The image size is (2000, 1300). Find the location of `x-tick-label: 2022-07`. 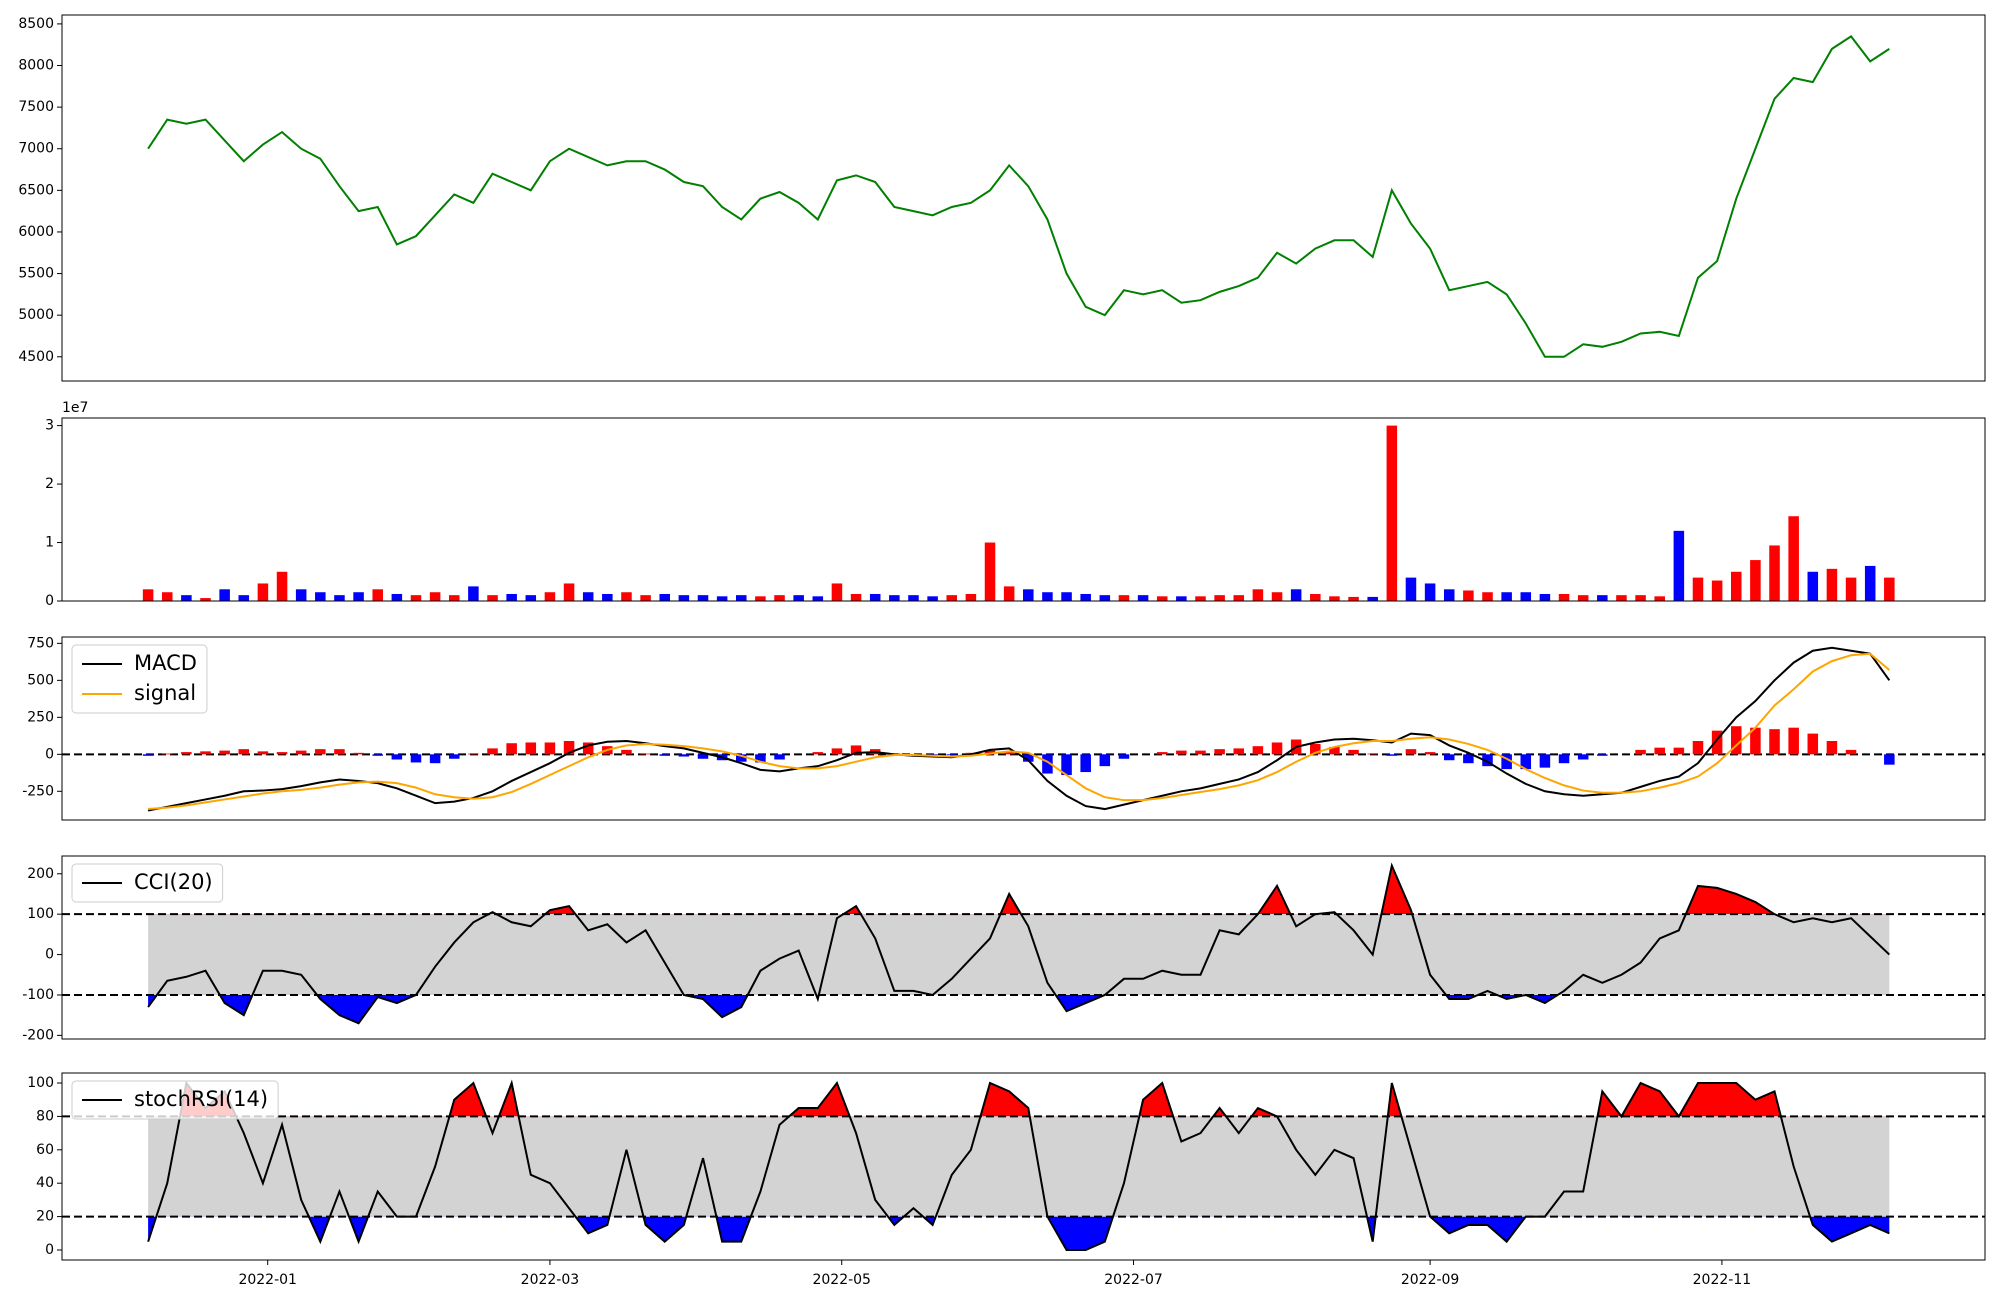

x-tick-label: 2022-07 is located at coordinates (1133, 1280).